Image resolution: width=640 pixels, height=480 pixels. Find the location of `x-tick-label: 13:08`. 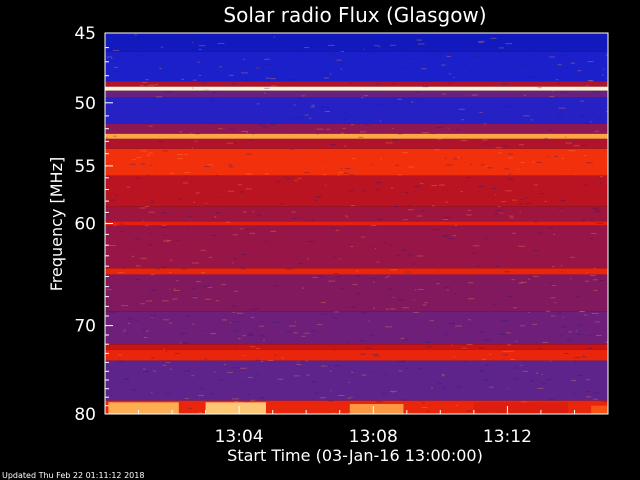

x-tick-label: 13:08 is located at coordinates (373, 437).